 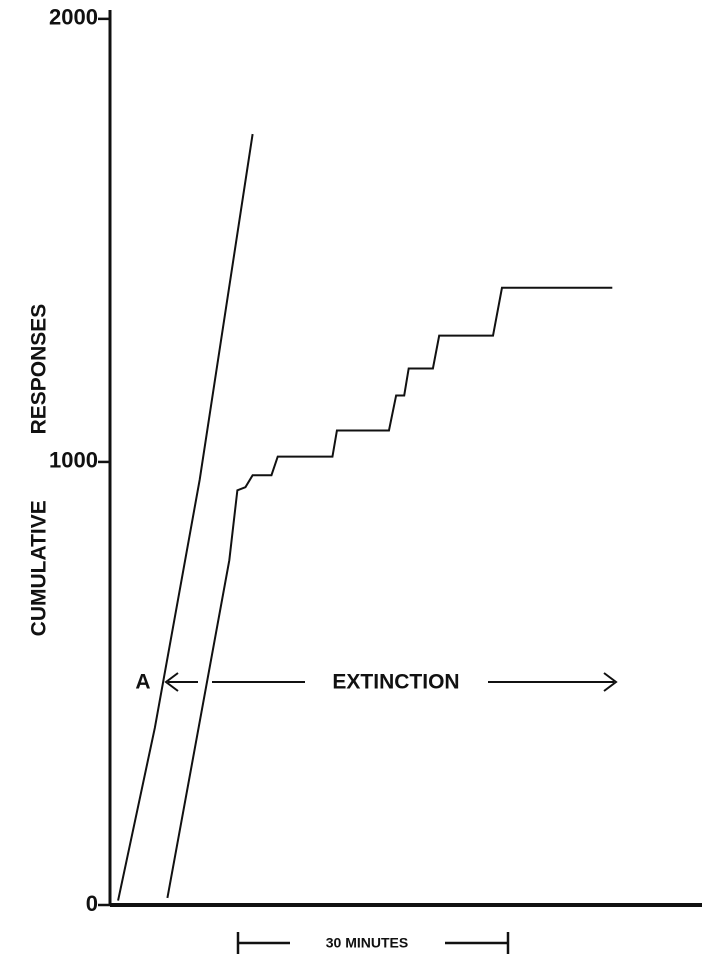 I want to click on scale-bar, so click(x=373, y=943).